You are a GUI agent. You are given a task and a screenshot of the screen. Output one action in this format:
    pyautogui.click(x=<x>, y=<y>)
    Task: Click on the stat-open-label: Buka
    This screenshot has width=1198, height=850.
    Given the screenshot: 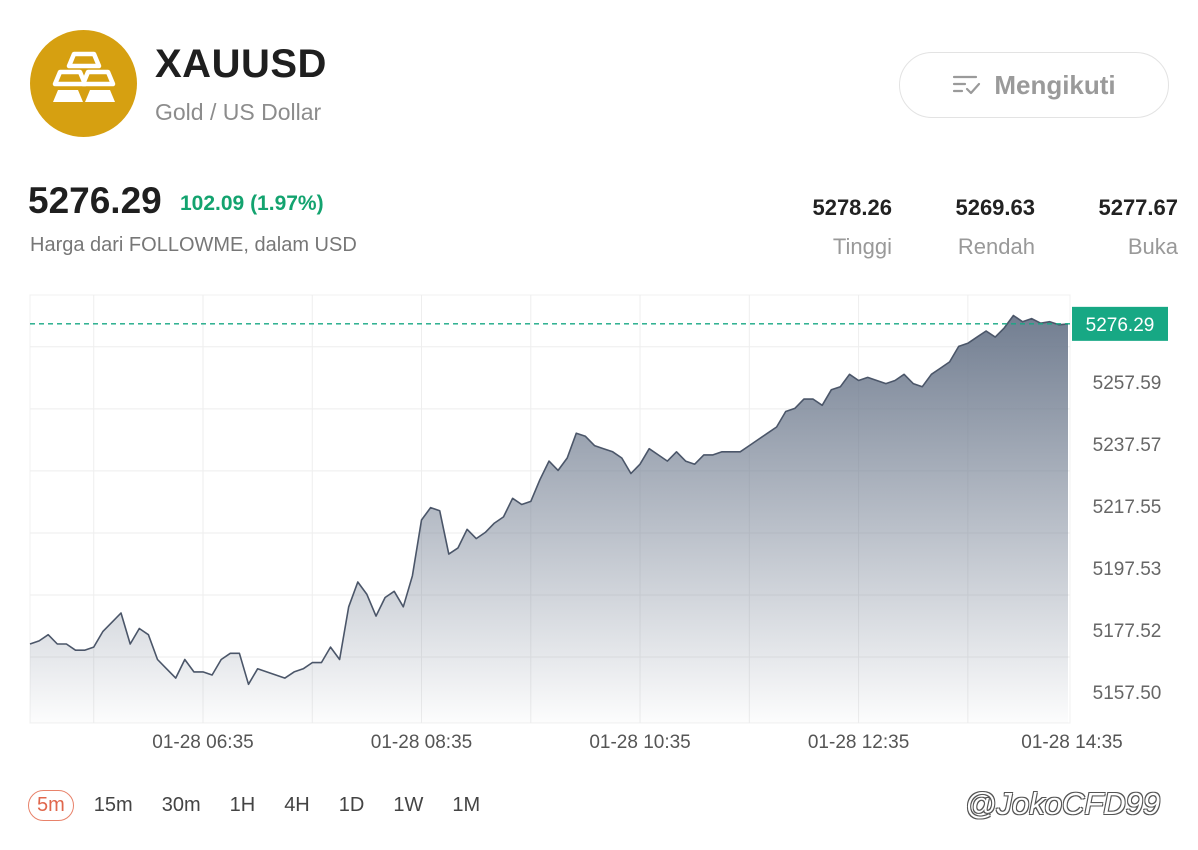 What is the action you would take?
    pyautogui.click(x=1152, y=246)
    